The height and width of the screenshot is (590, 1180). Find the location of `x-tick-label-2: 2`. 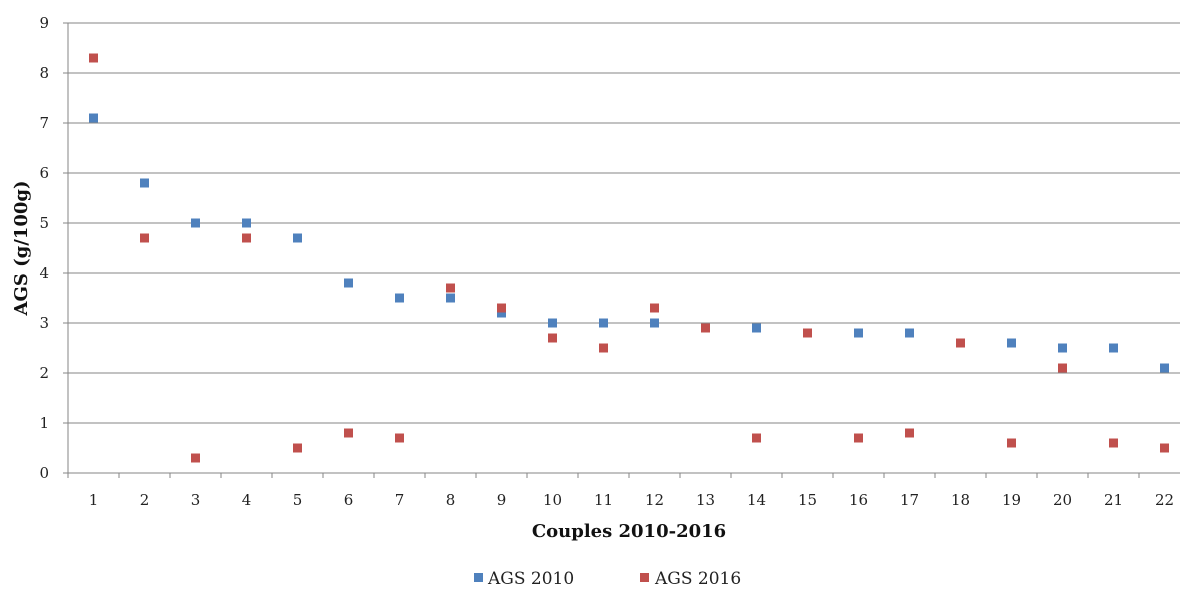

x-tick-label-2: 2 is located at coordinates (145, 500).